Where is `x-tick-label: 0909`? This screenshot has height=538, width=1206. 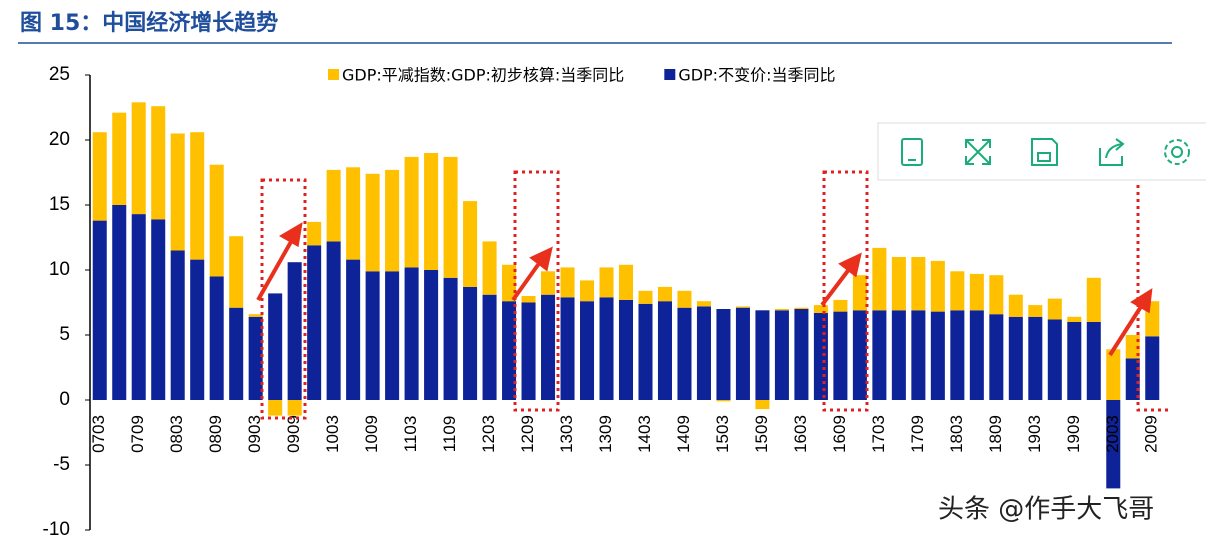
x-tick-label: 0909 is located at coordinates (293, 434).